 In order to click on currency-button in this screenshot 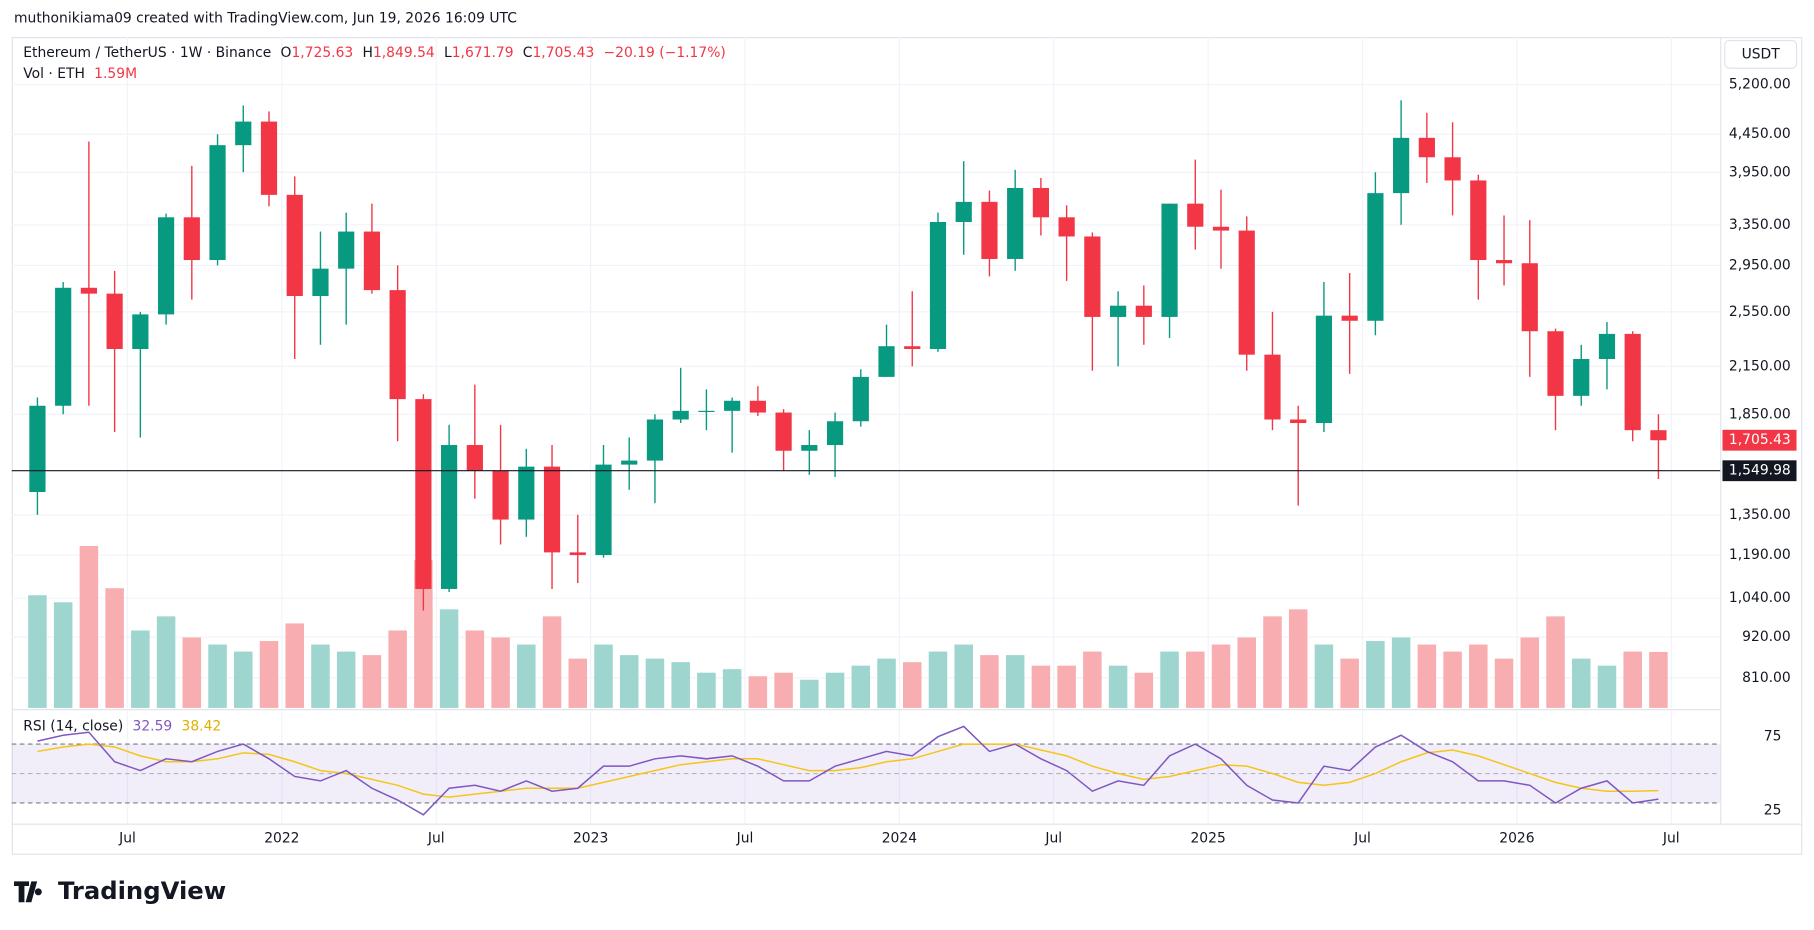, I will do `click(1761, 54)`.